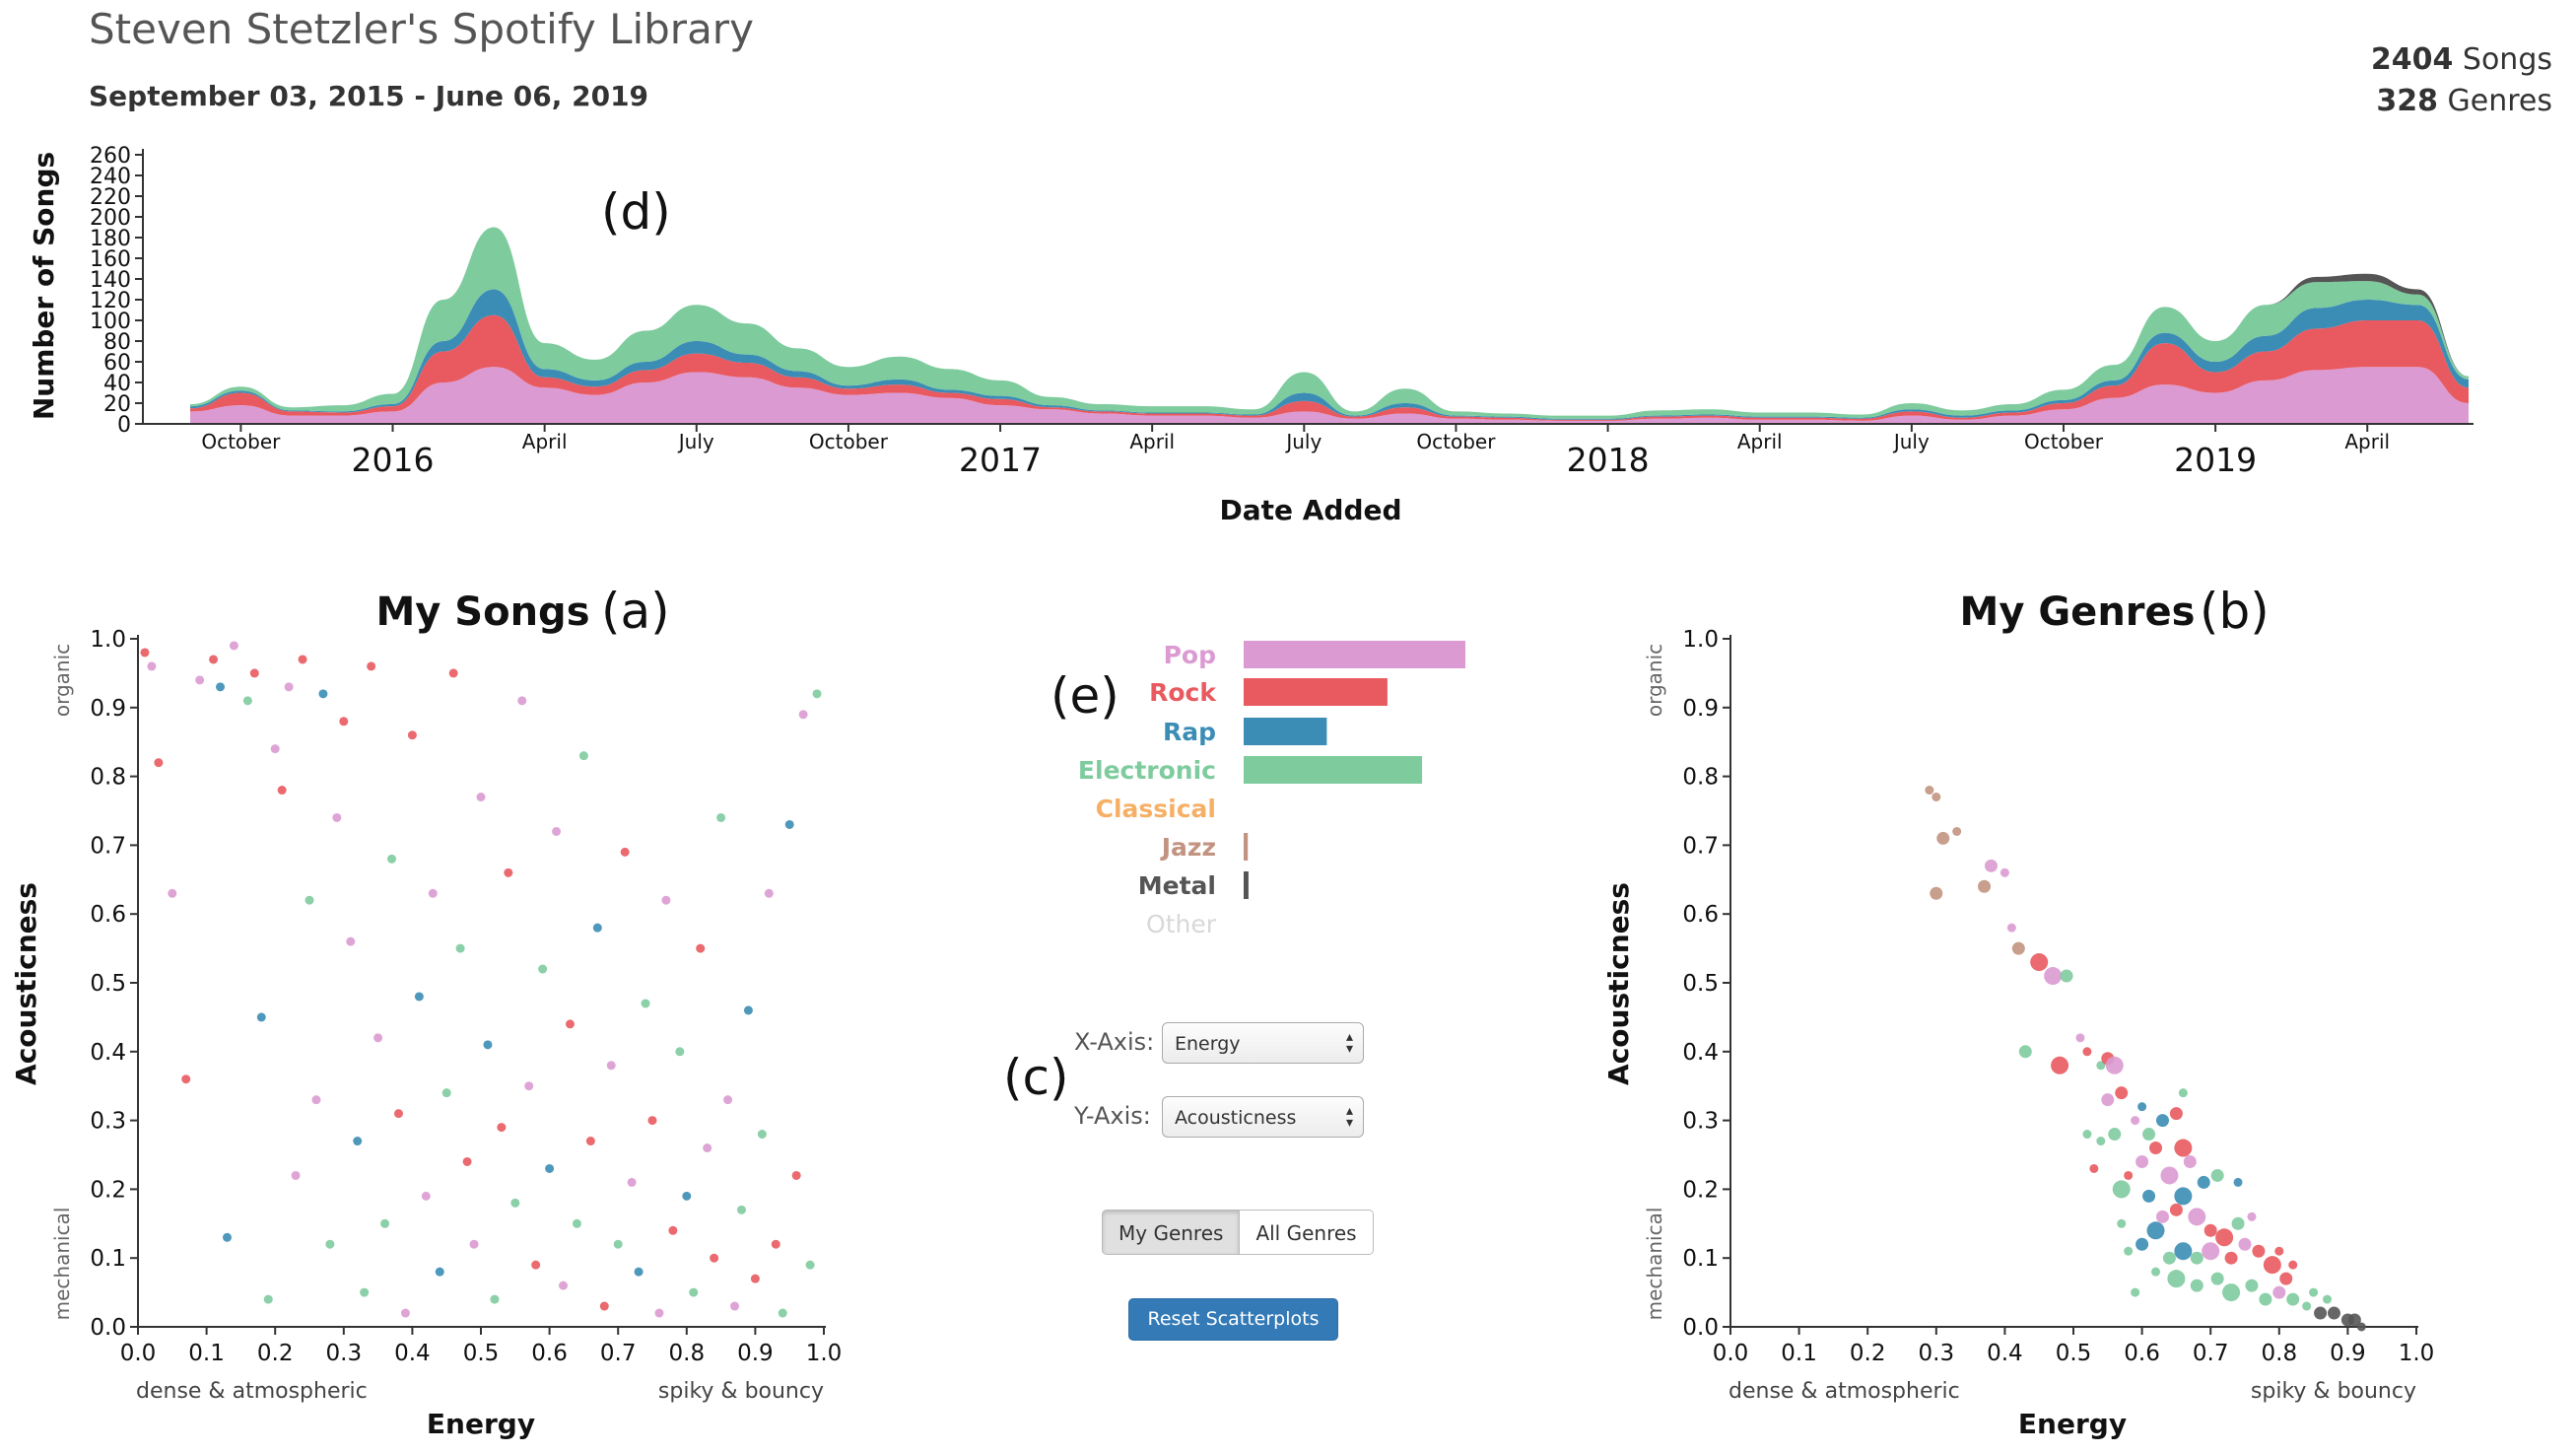 The image size is (2576, 1454). Describe the element at coordinates (1700, 1328) in the screenshot. I see `y-tick-label: 0.0` at that location.